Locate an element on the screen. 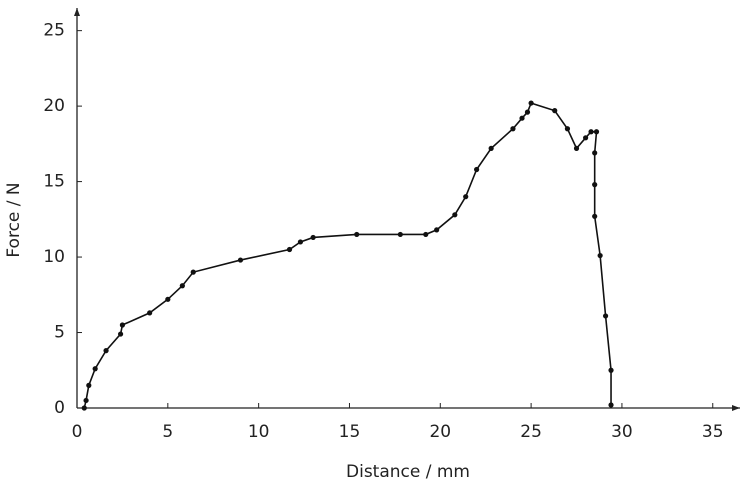 The width and height of the screenshot is (750, 496). x-tick-label: 20 is located at coordinates (440, 432).